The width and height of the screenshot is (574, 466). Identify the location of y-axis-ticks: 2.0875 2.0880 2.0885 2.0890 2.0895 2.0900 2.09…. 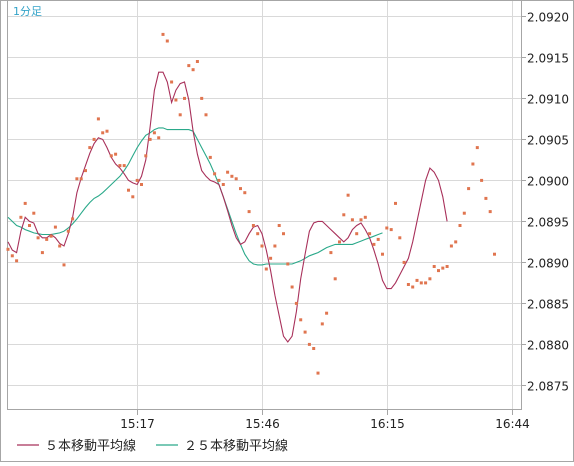
(545, 202).